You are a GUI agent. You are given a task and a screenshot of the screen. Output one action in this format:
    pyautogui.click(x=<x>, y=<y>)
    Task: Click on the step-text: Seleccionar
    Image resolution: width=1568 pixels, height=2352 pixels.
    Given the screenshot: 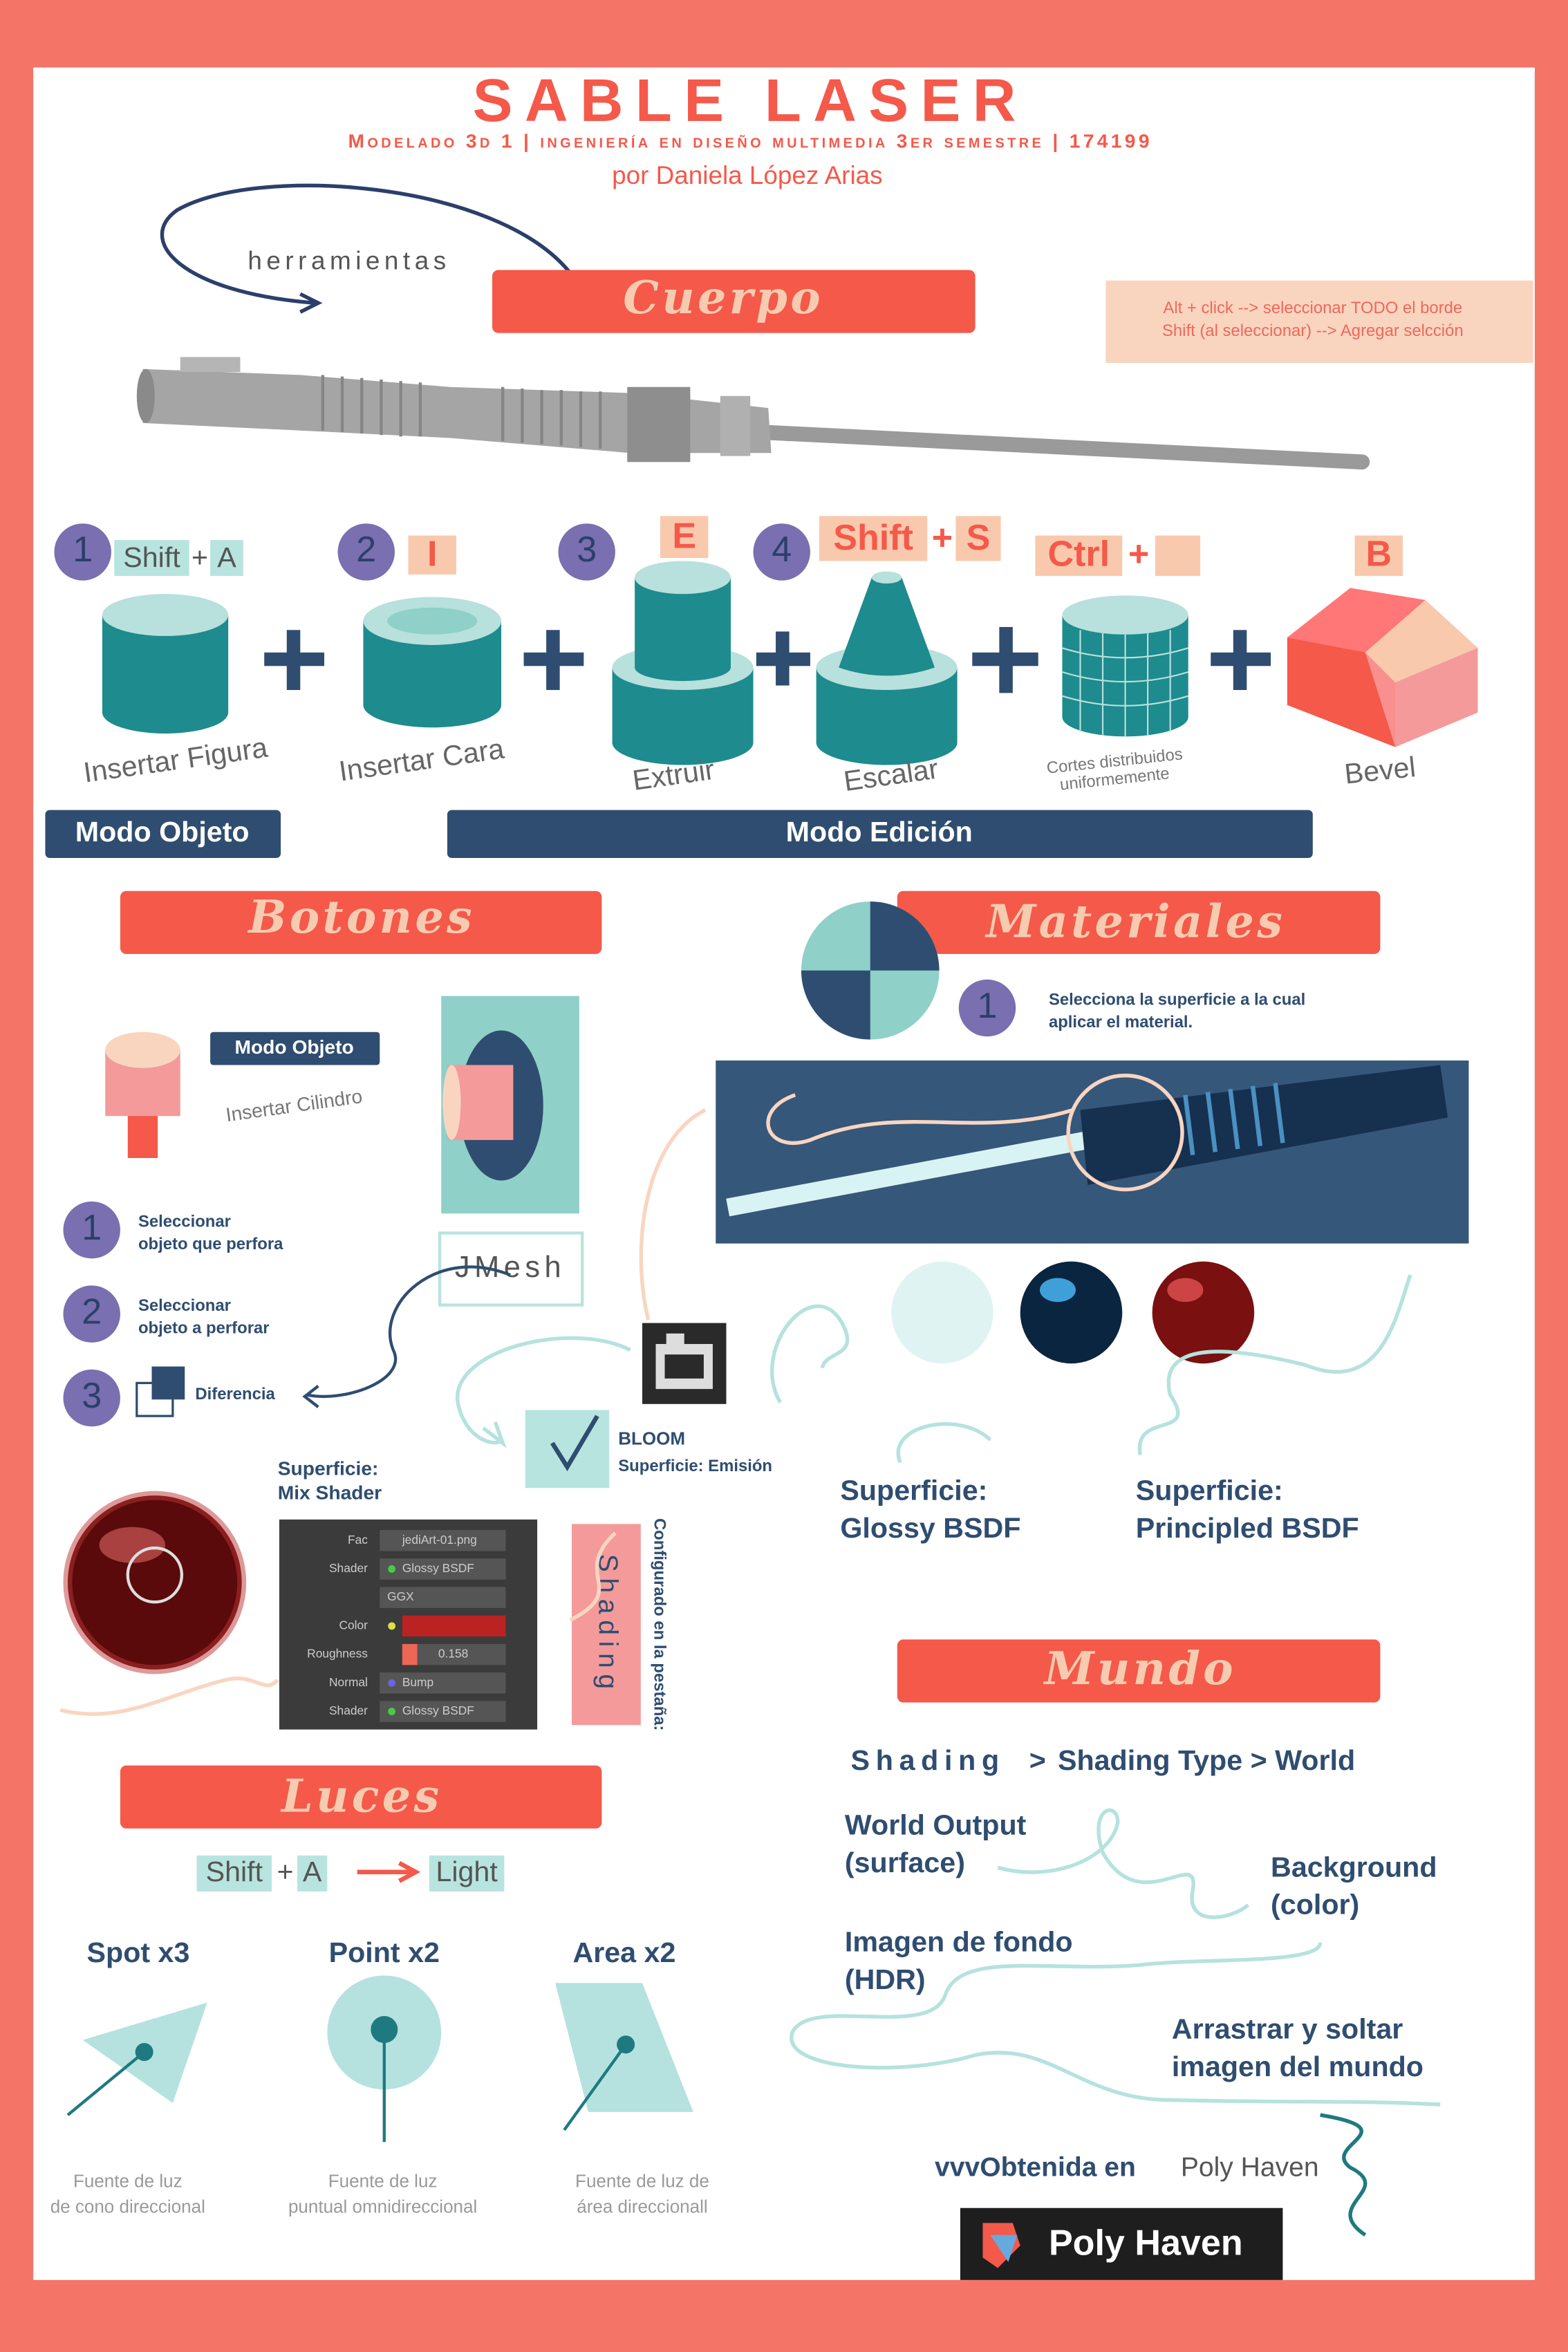 What is the action you would take?
    pyautogui.click(x=184, y=1305)
    